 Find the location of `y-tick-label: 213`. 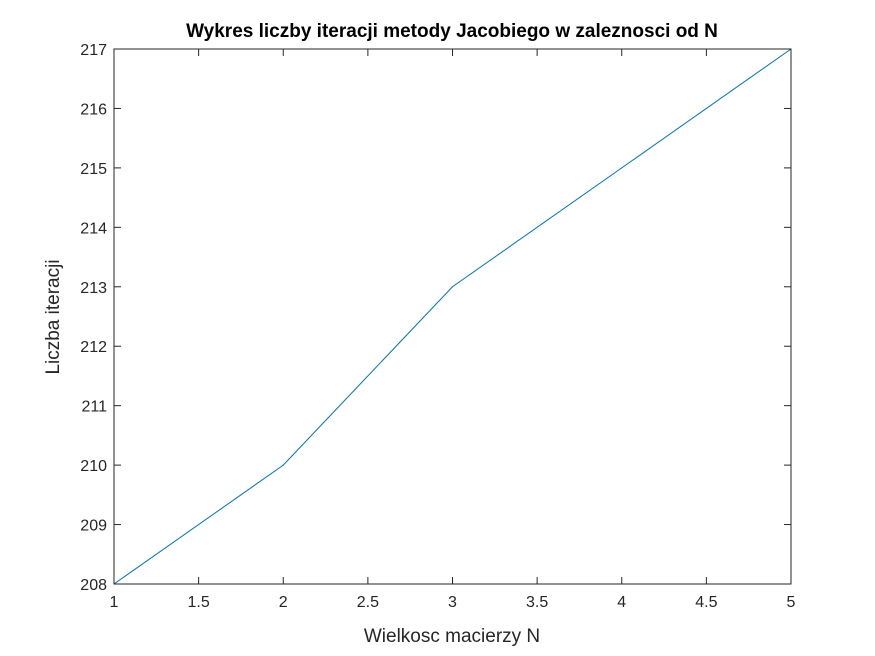

y-tick-label: 213 is located at coordinates (93, 288).